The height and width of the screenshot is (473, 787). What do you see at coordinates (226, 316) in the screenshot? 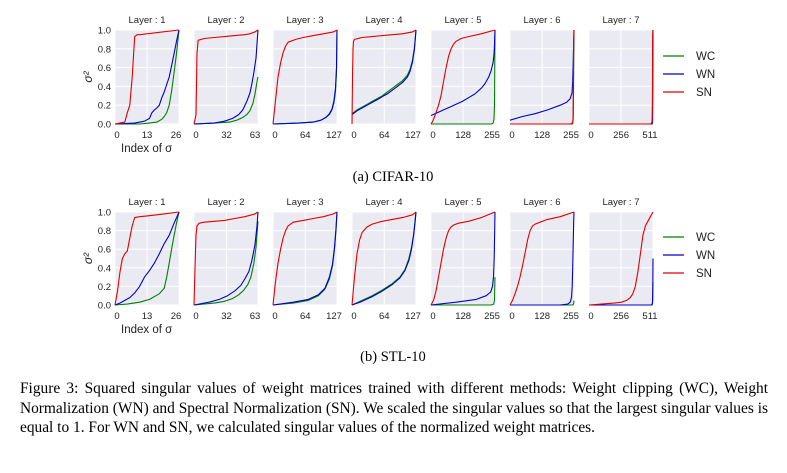
I see `x-tick-label: 32` at bounding box center [226, 316].